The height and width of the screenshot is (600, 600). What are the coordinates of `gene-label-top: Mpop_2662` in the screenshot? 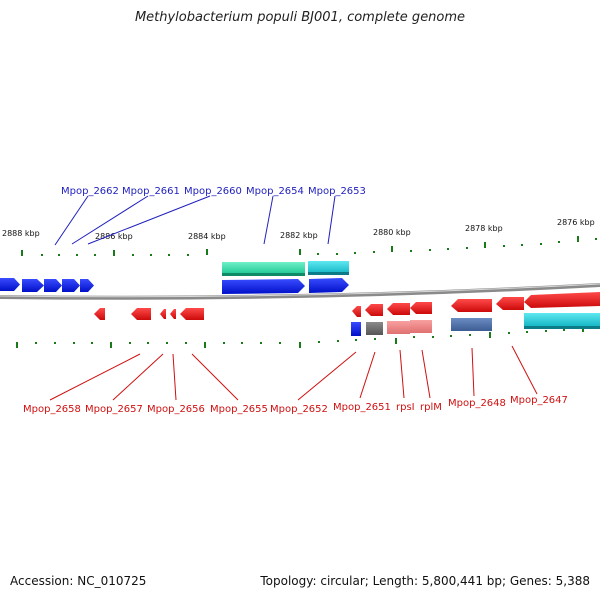 It's located at (90, 191).